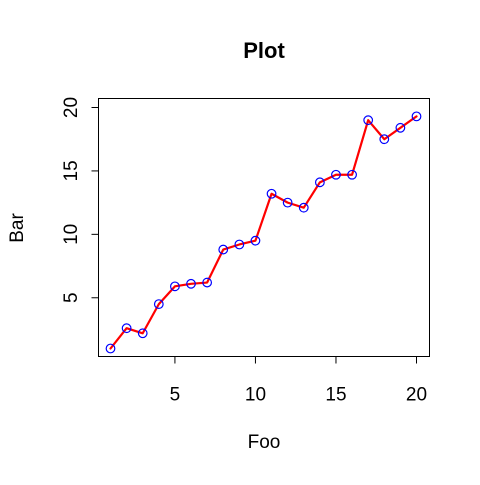 The height and width of the screenshot is (485, 480). What do you see at coordinates (175, 395) in the screenshot?
I see `x-tick-label: 5` at bounding box center [175, 395].